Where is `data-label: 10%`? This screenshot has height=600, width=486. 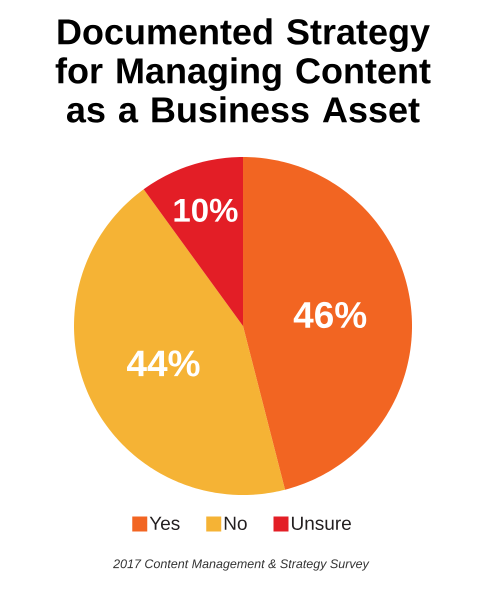
data-label: 10% is located at coordinates (206, 210).